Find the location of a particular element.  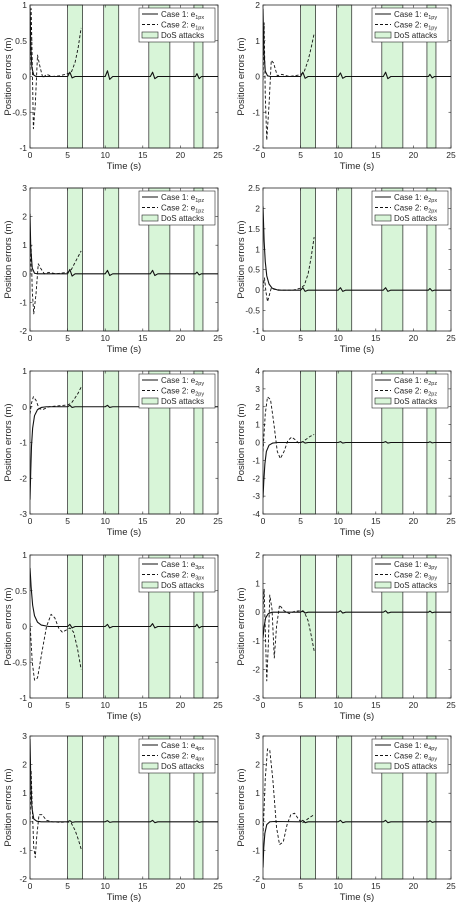

legend-label: Case 2: e4px is located at coordinates (182, 757).